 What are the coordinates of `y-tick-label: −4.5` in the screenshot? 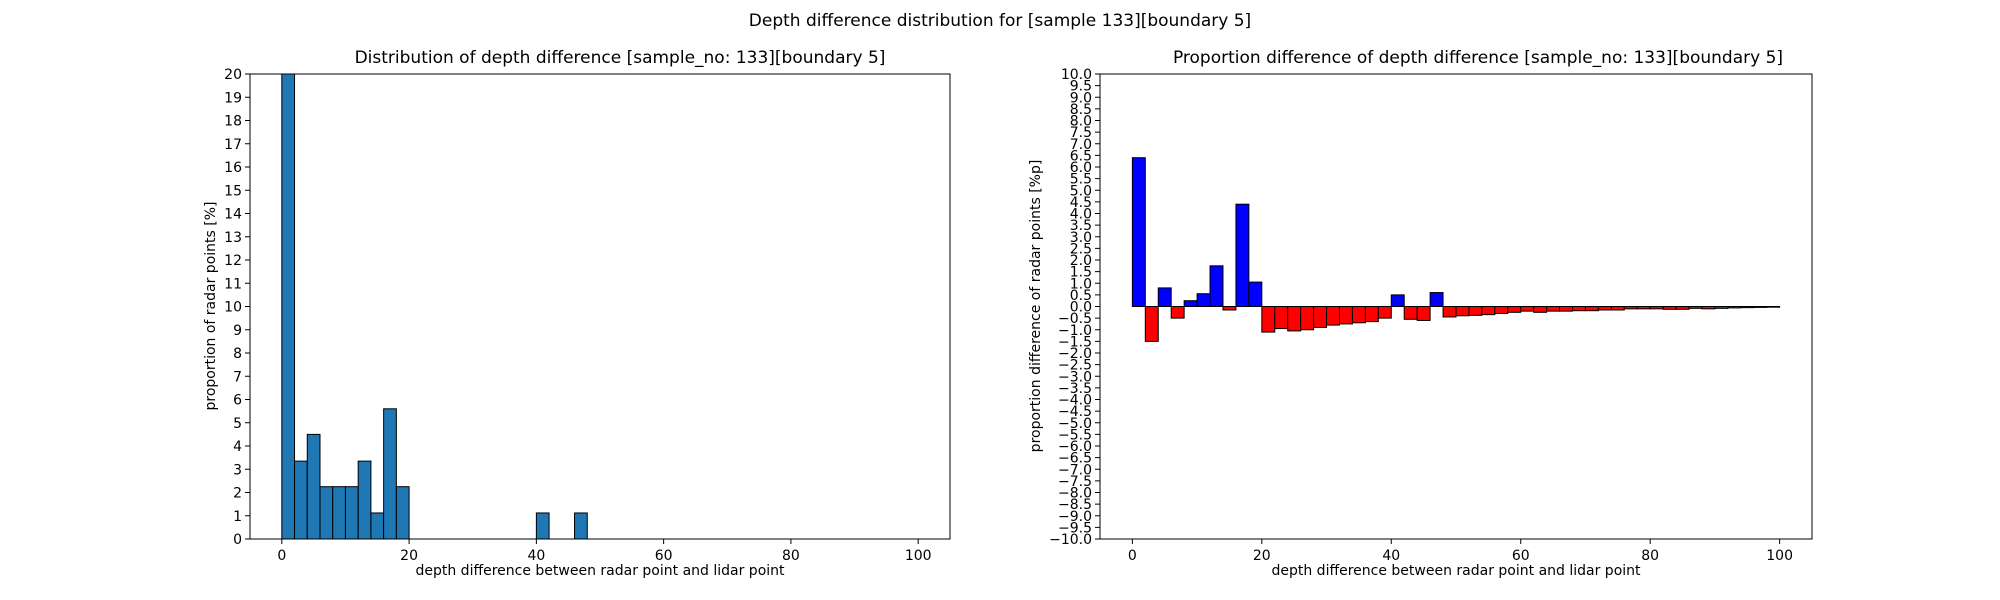 It's located at (1075, 412).